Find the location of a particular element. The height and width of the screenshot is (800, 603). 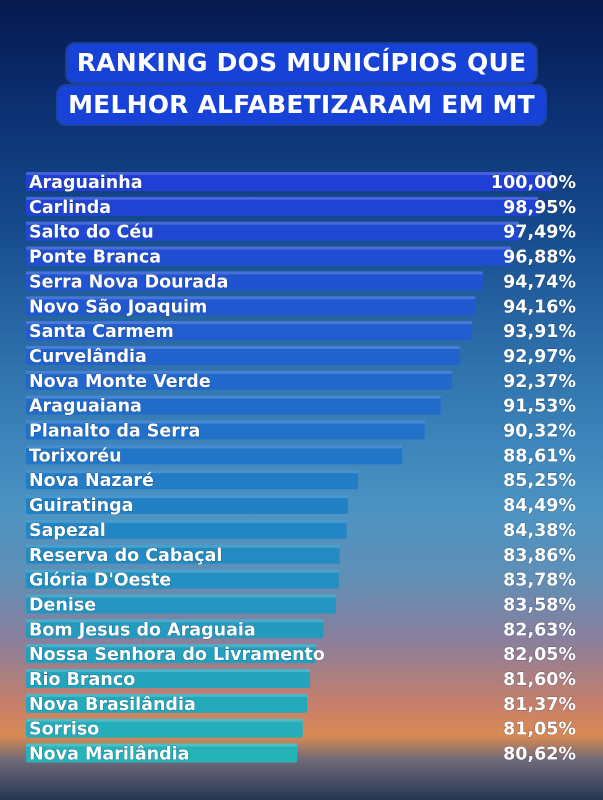

category-label: Serra Nova Dourada is located at coordinates (128, 282).